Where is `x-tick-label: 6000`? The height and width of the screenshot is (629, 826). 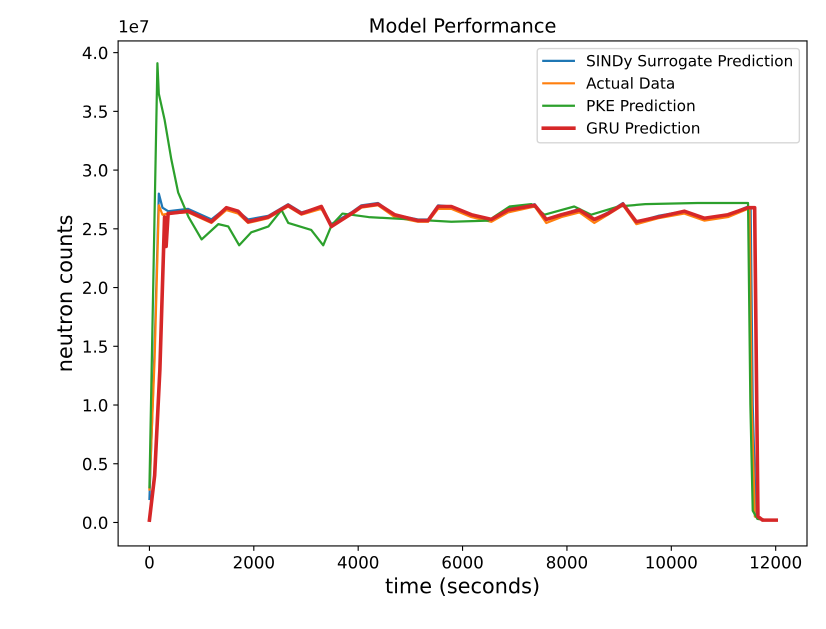 x-tick-label: 6000 is located at coordinates (462, 562).